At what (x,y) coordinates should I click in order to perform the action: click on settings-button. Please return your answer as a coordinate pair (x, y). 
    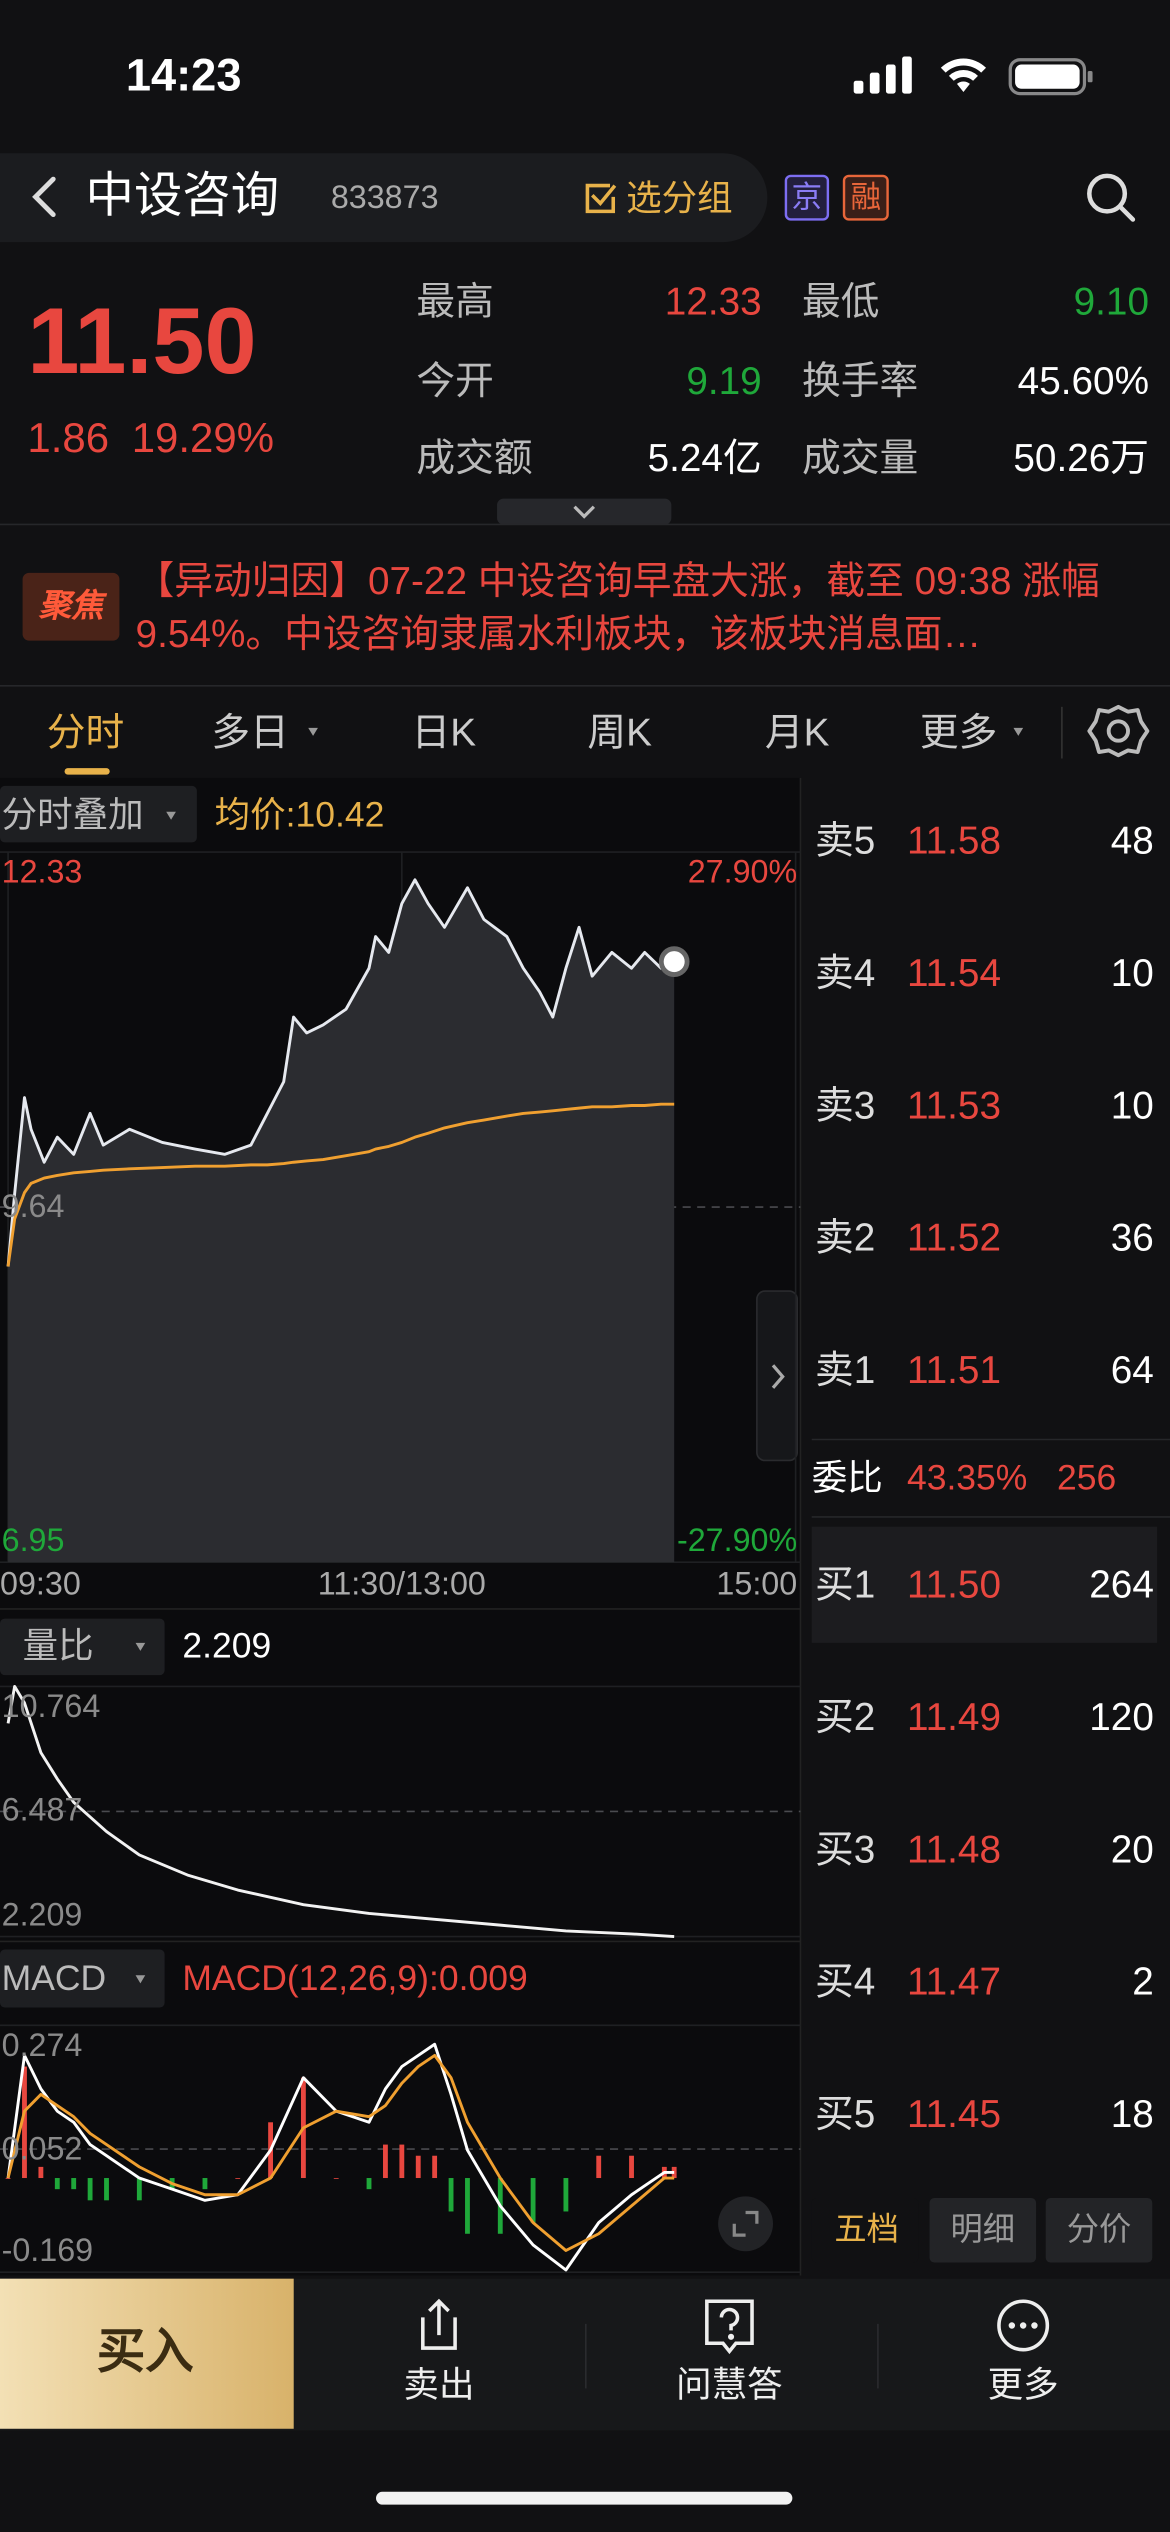
    Looking at the image, I should click on (1118, 731).